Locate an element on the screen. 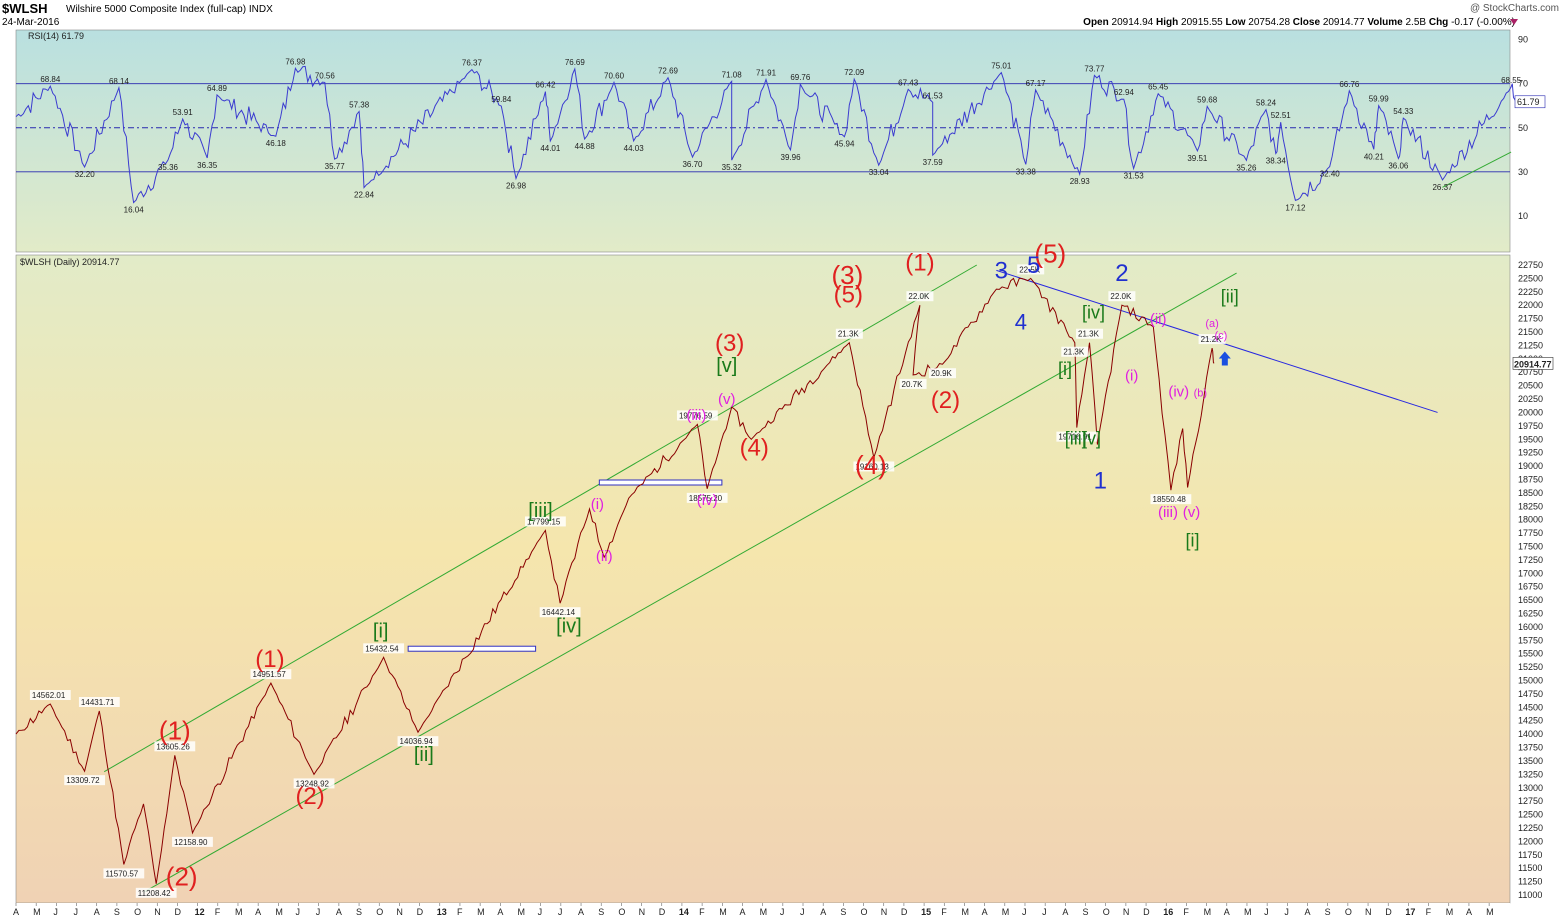  wave-label: 5 is located at coordinates (1033, 265).